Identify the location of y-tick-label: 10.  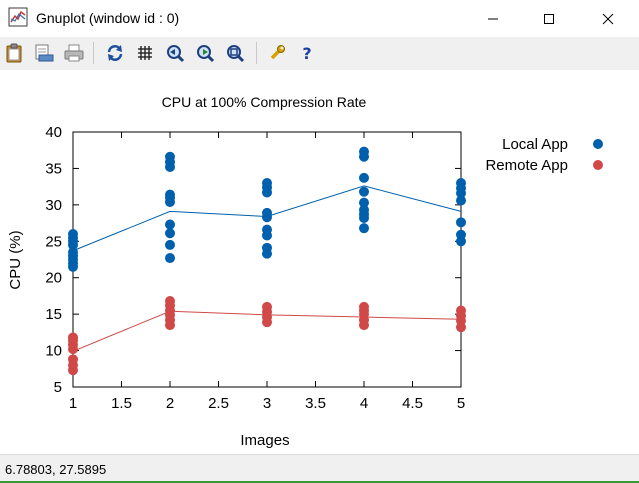
(53, 351).